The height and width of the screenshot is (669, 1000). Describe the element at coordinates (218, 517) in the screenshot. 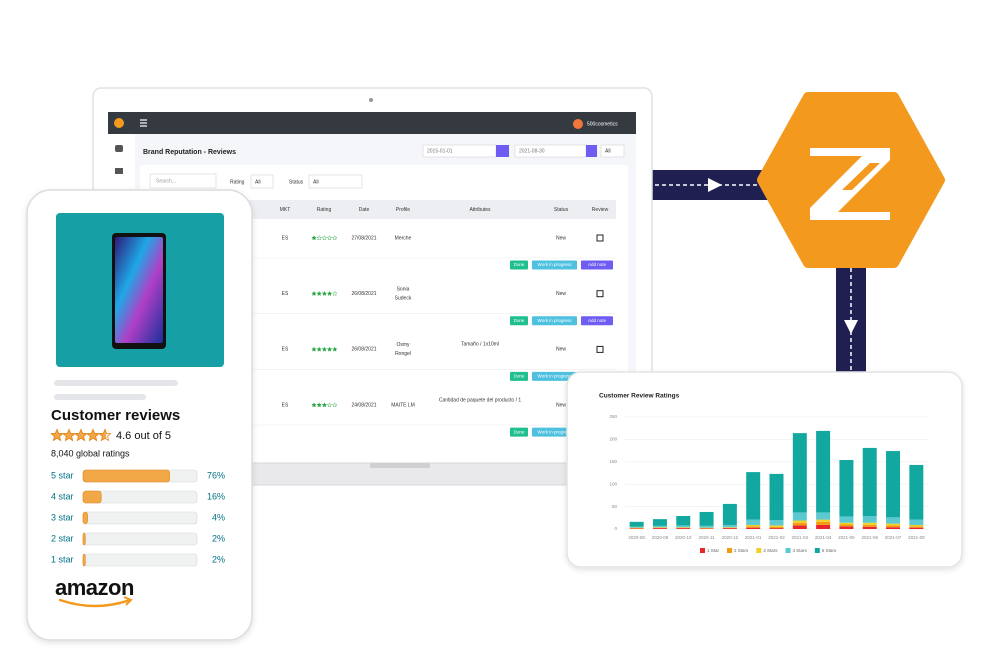

I see `breakdown-value: 4%` at that location.